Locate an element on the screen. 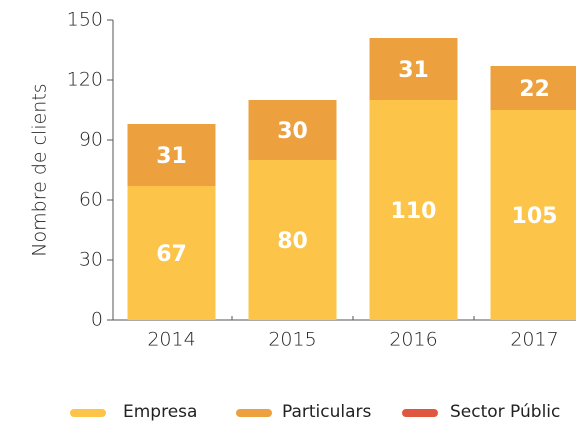  y-tick-label: 0 is located at coordinates (97, 320).